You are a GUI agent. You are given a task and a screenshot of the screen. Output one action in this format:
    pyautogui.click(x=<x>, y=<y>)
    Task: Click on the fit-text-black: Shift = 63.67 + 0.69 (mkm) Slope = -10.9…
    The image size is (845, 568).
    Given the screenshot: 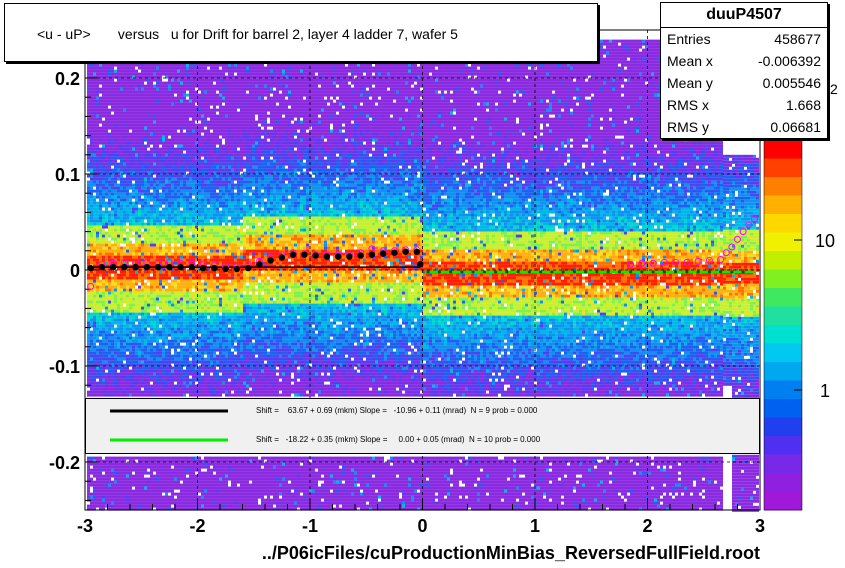 What is the action you would take?
    pyautogui.click(x=396, y=410)
    